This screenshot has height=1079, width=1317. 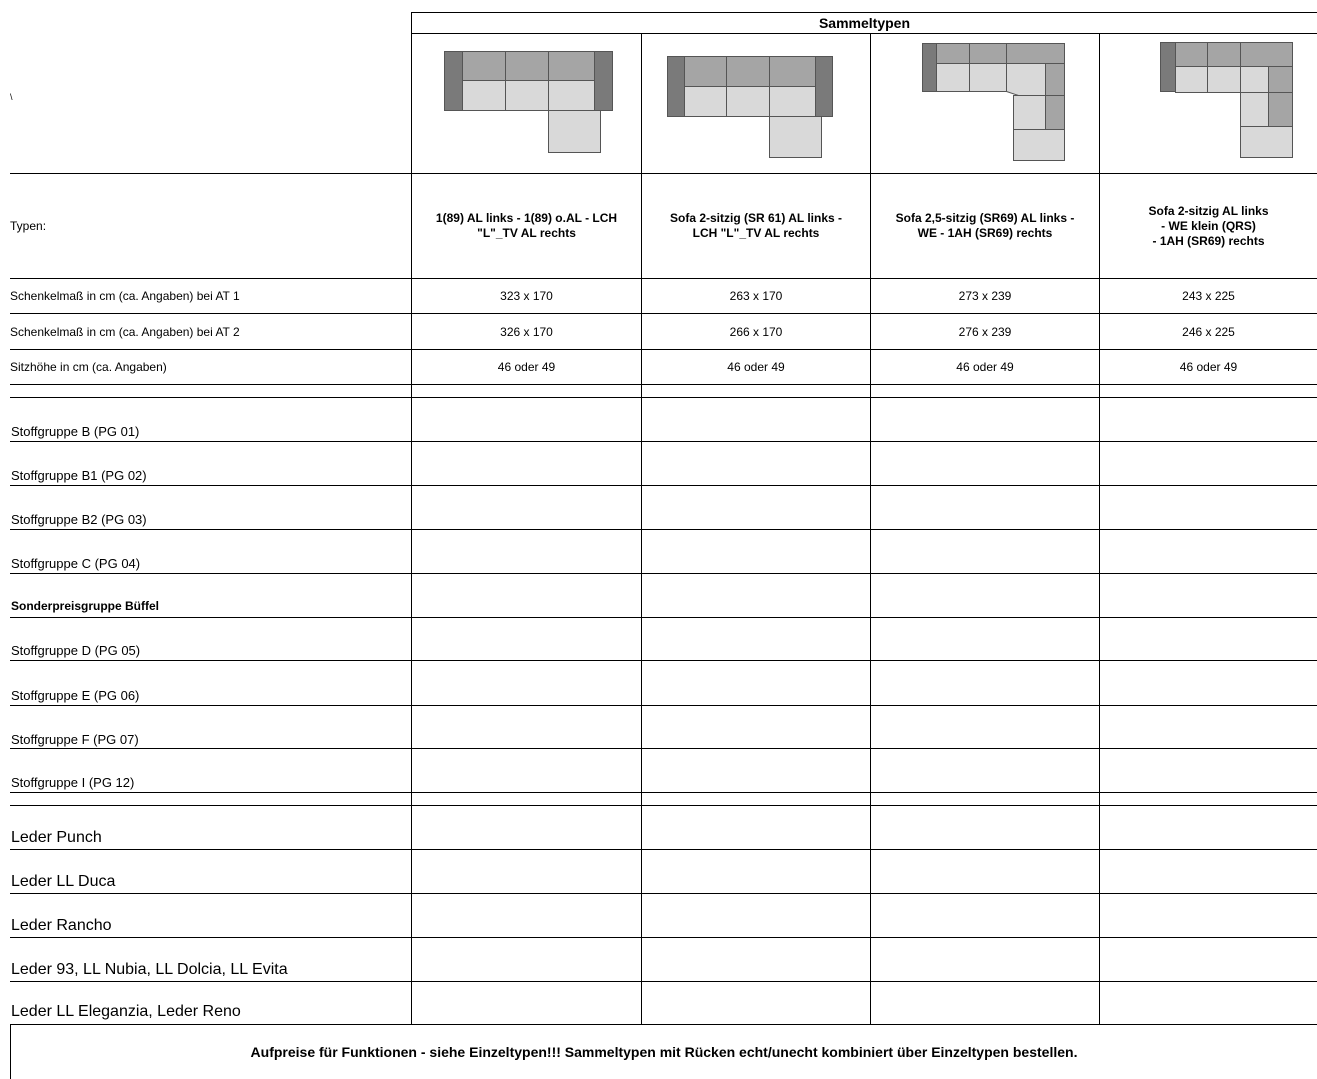 What do you see at coordinates (526, 331) in the screenshot?
I see `at2-value-1: 326 x 170` at bounding box center [526, 331].